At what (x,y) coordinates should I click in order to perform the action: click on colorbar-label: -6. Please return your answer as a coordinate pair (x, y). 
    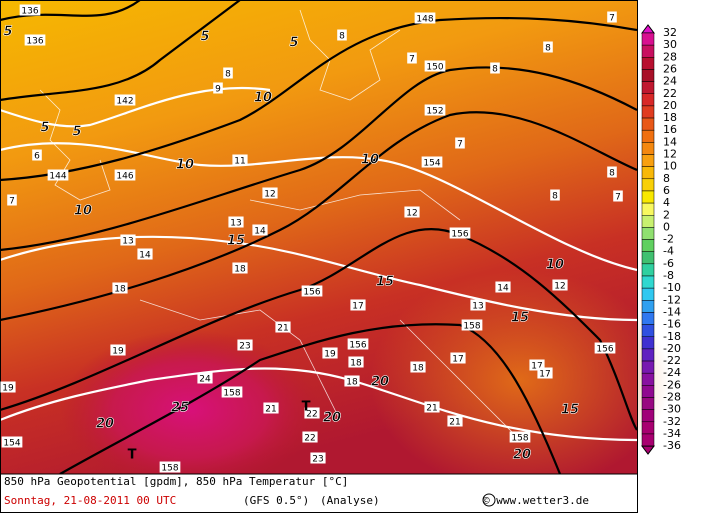
    Looking at the image, I should click on (668, 263).